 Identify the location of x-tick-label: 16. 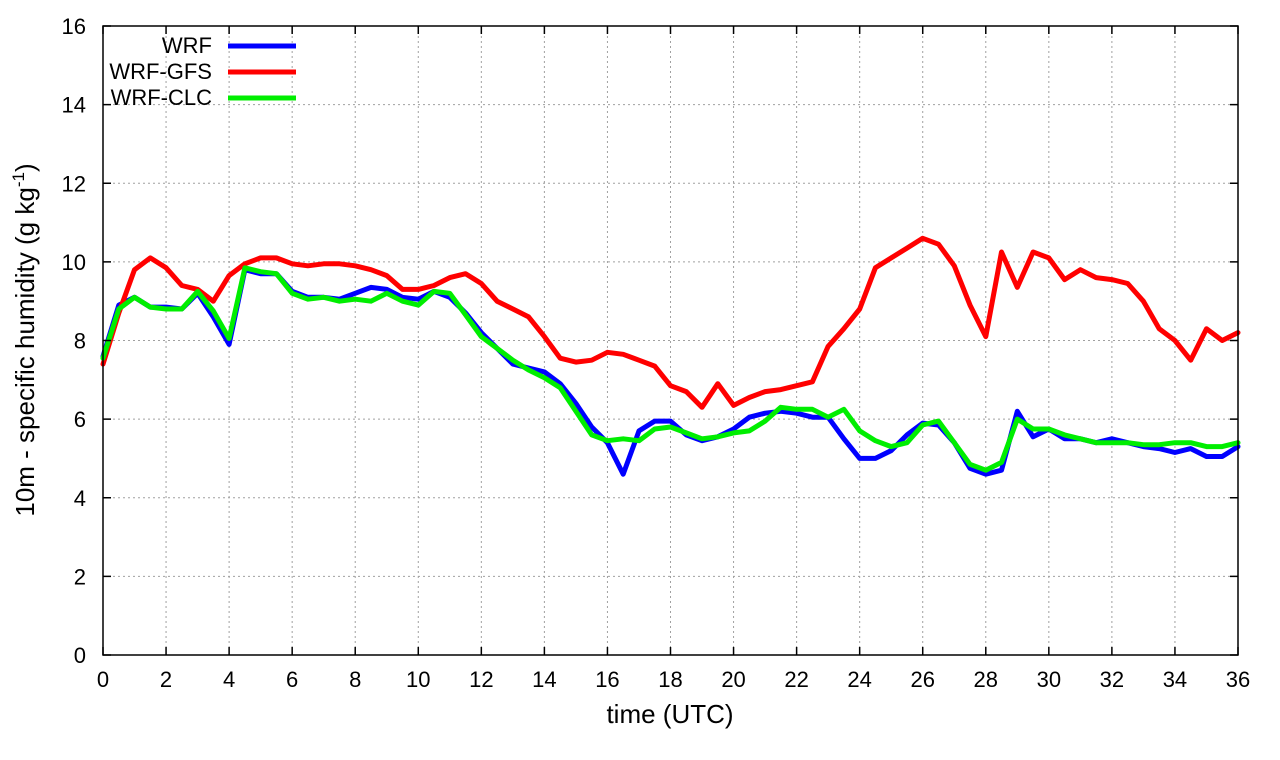
(607, 679).